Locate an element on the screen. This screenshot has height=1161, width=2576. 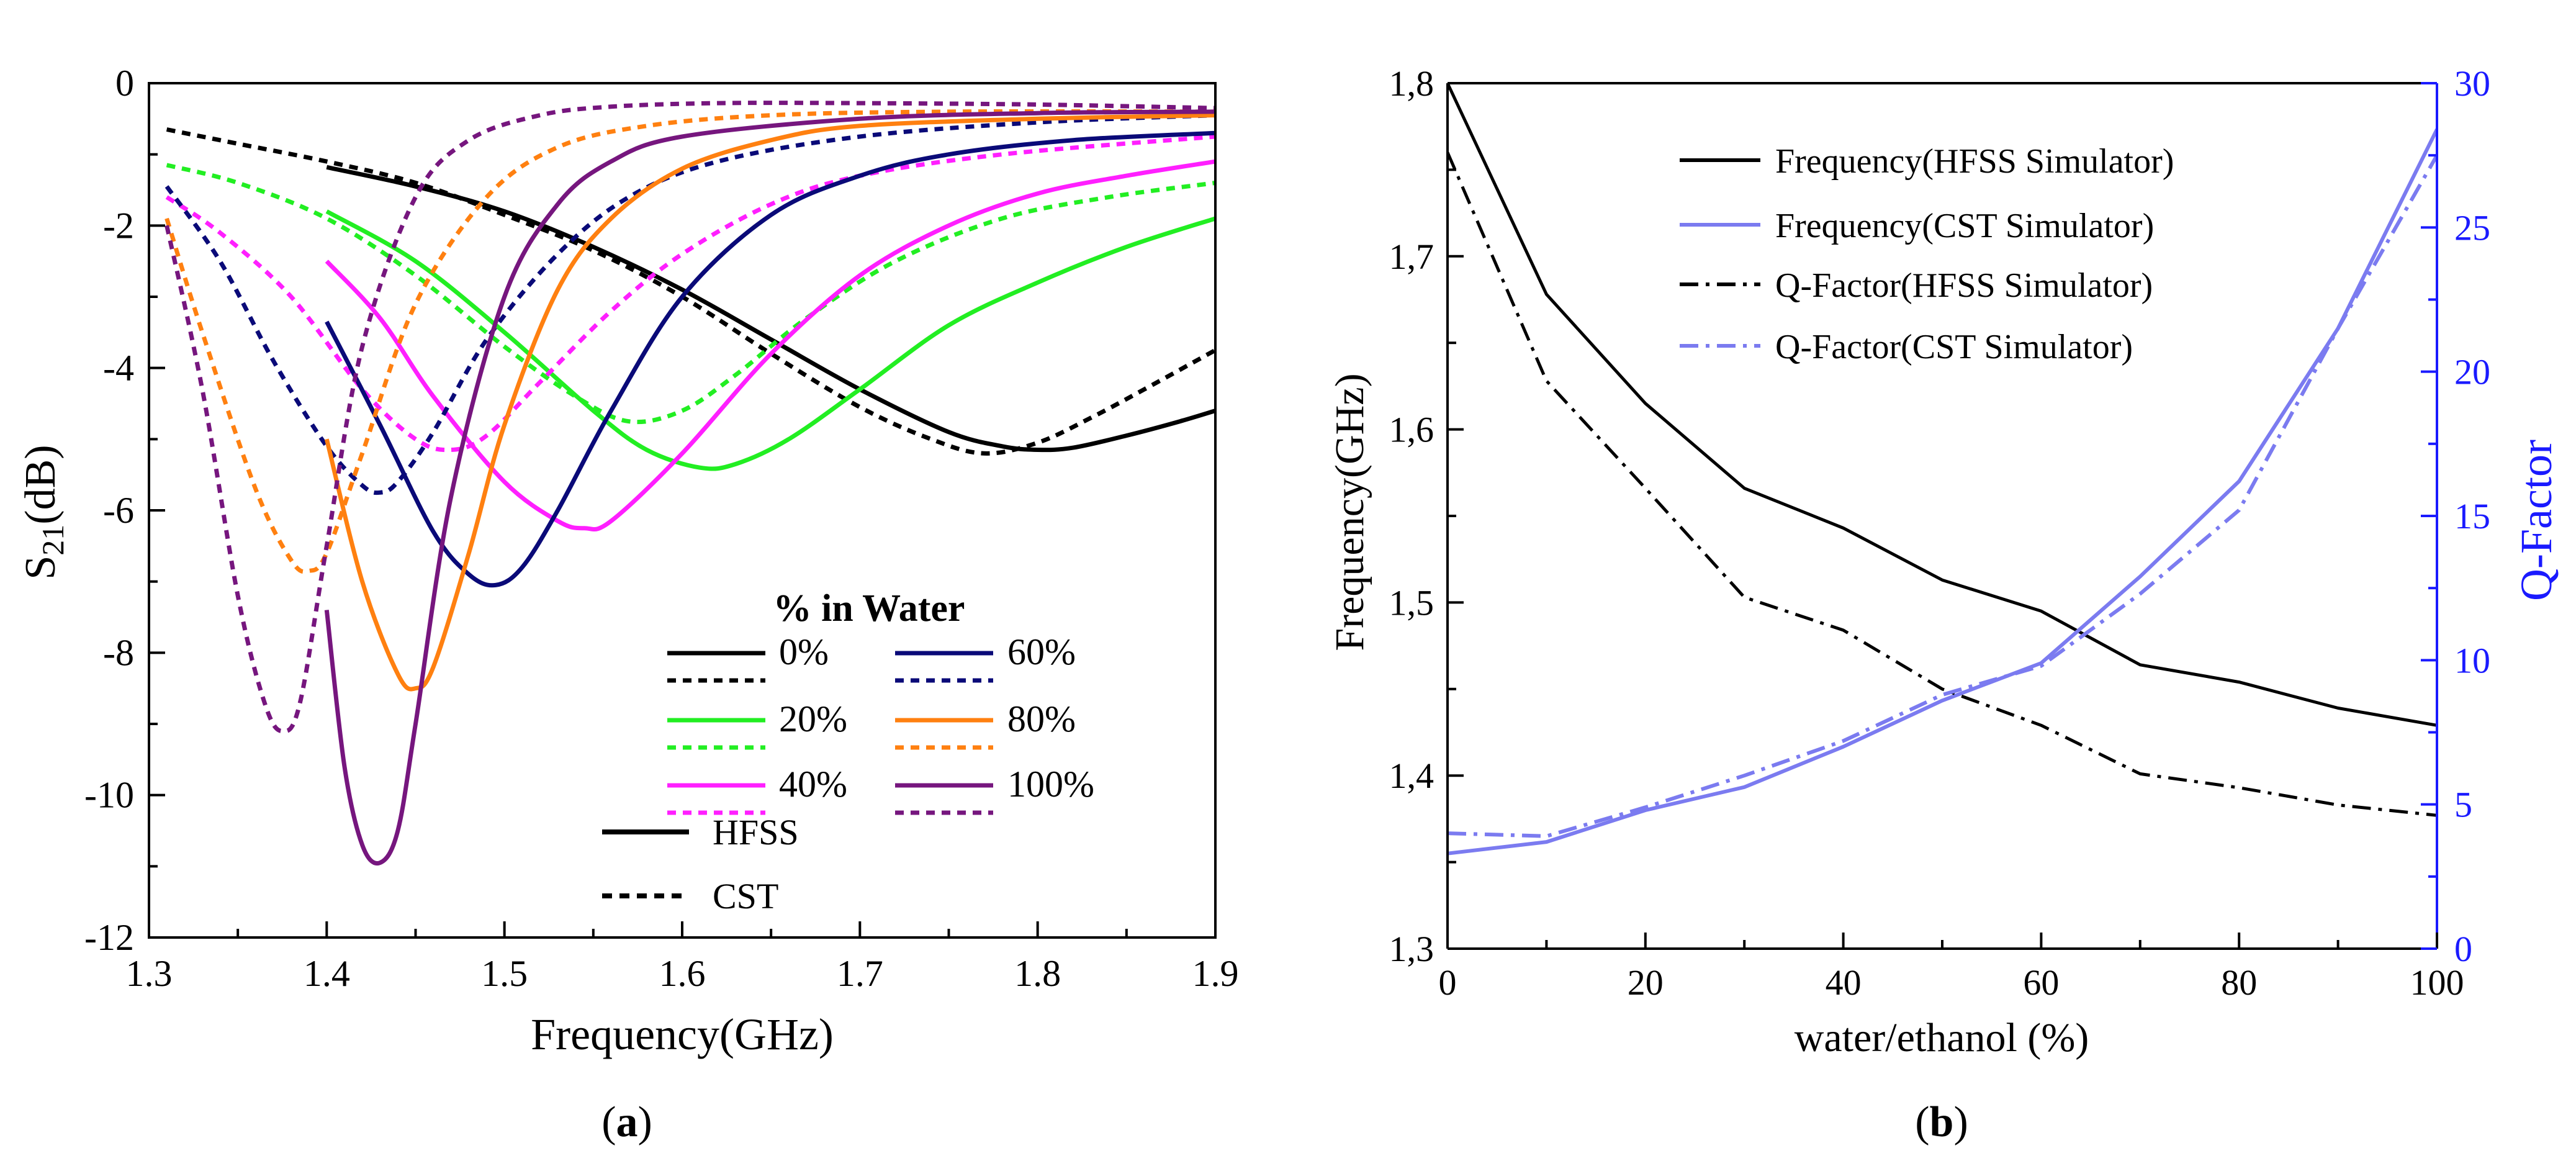
series-line-20pct-hfss is located at coordinates (770, 340).